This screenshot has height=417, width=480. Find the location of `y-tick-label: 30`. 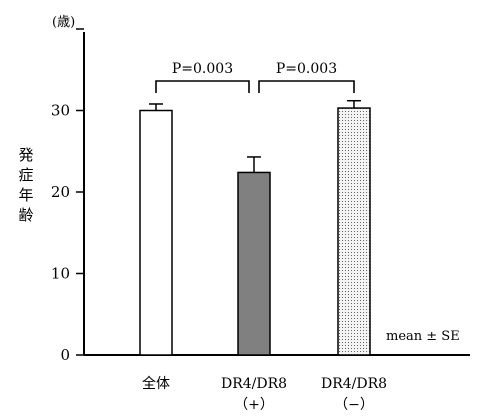

y-tick-label: 30 is located at coordinates (60, 111).